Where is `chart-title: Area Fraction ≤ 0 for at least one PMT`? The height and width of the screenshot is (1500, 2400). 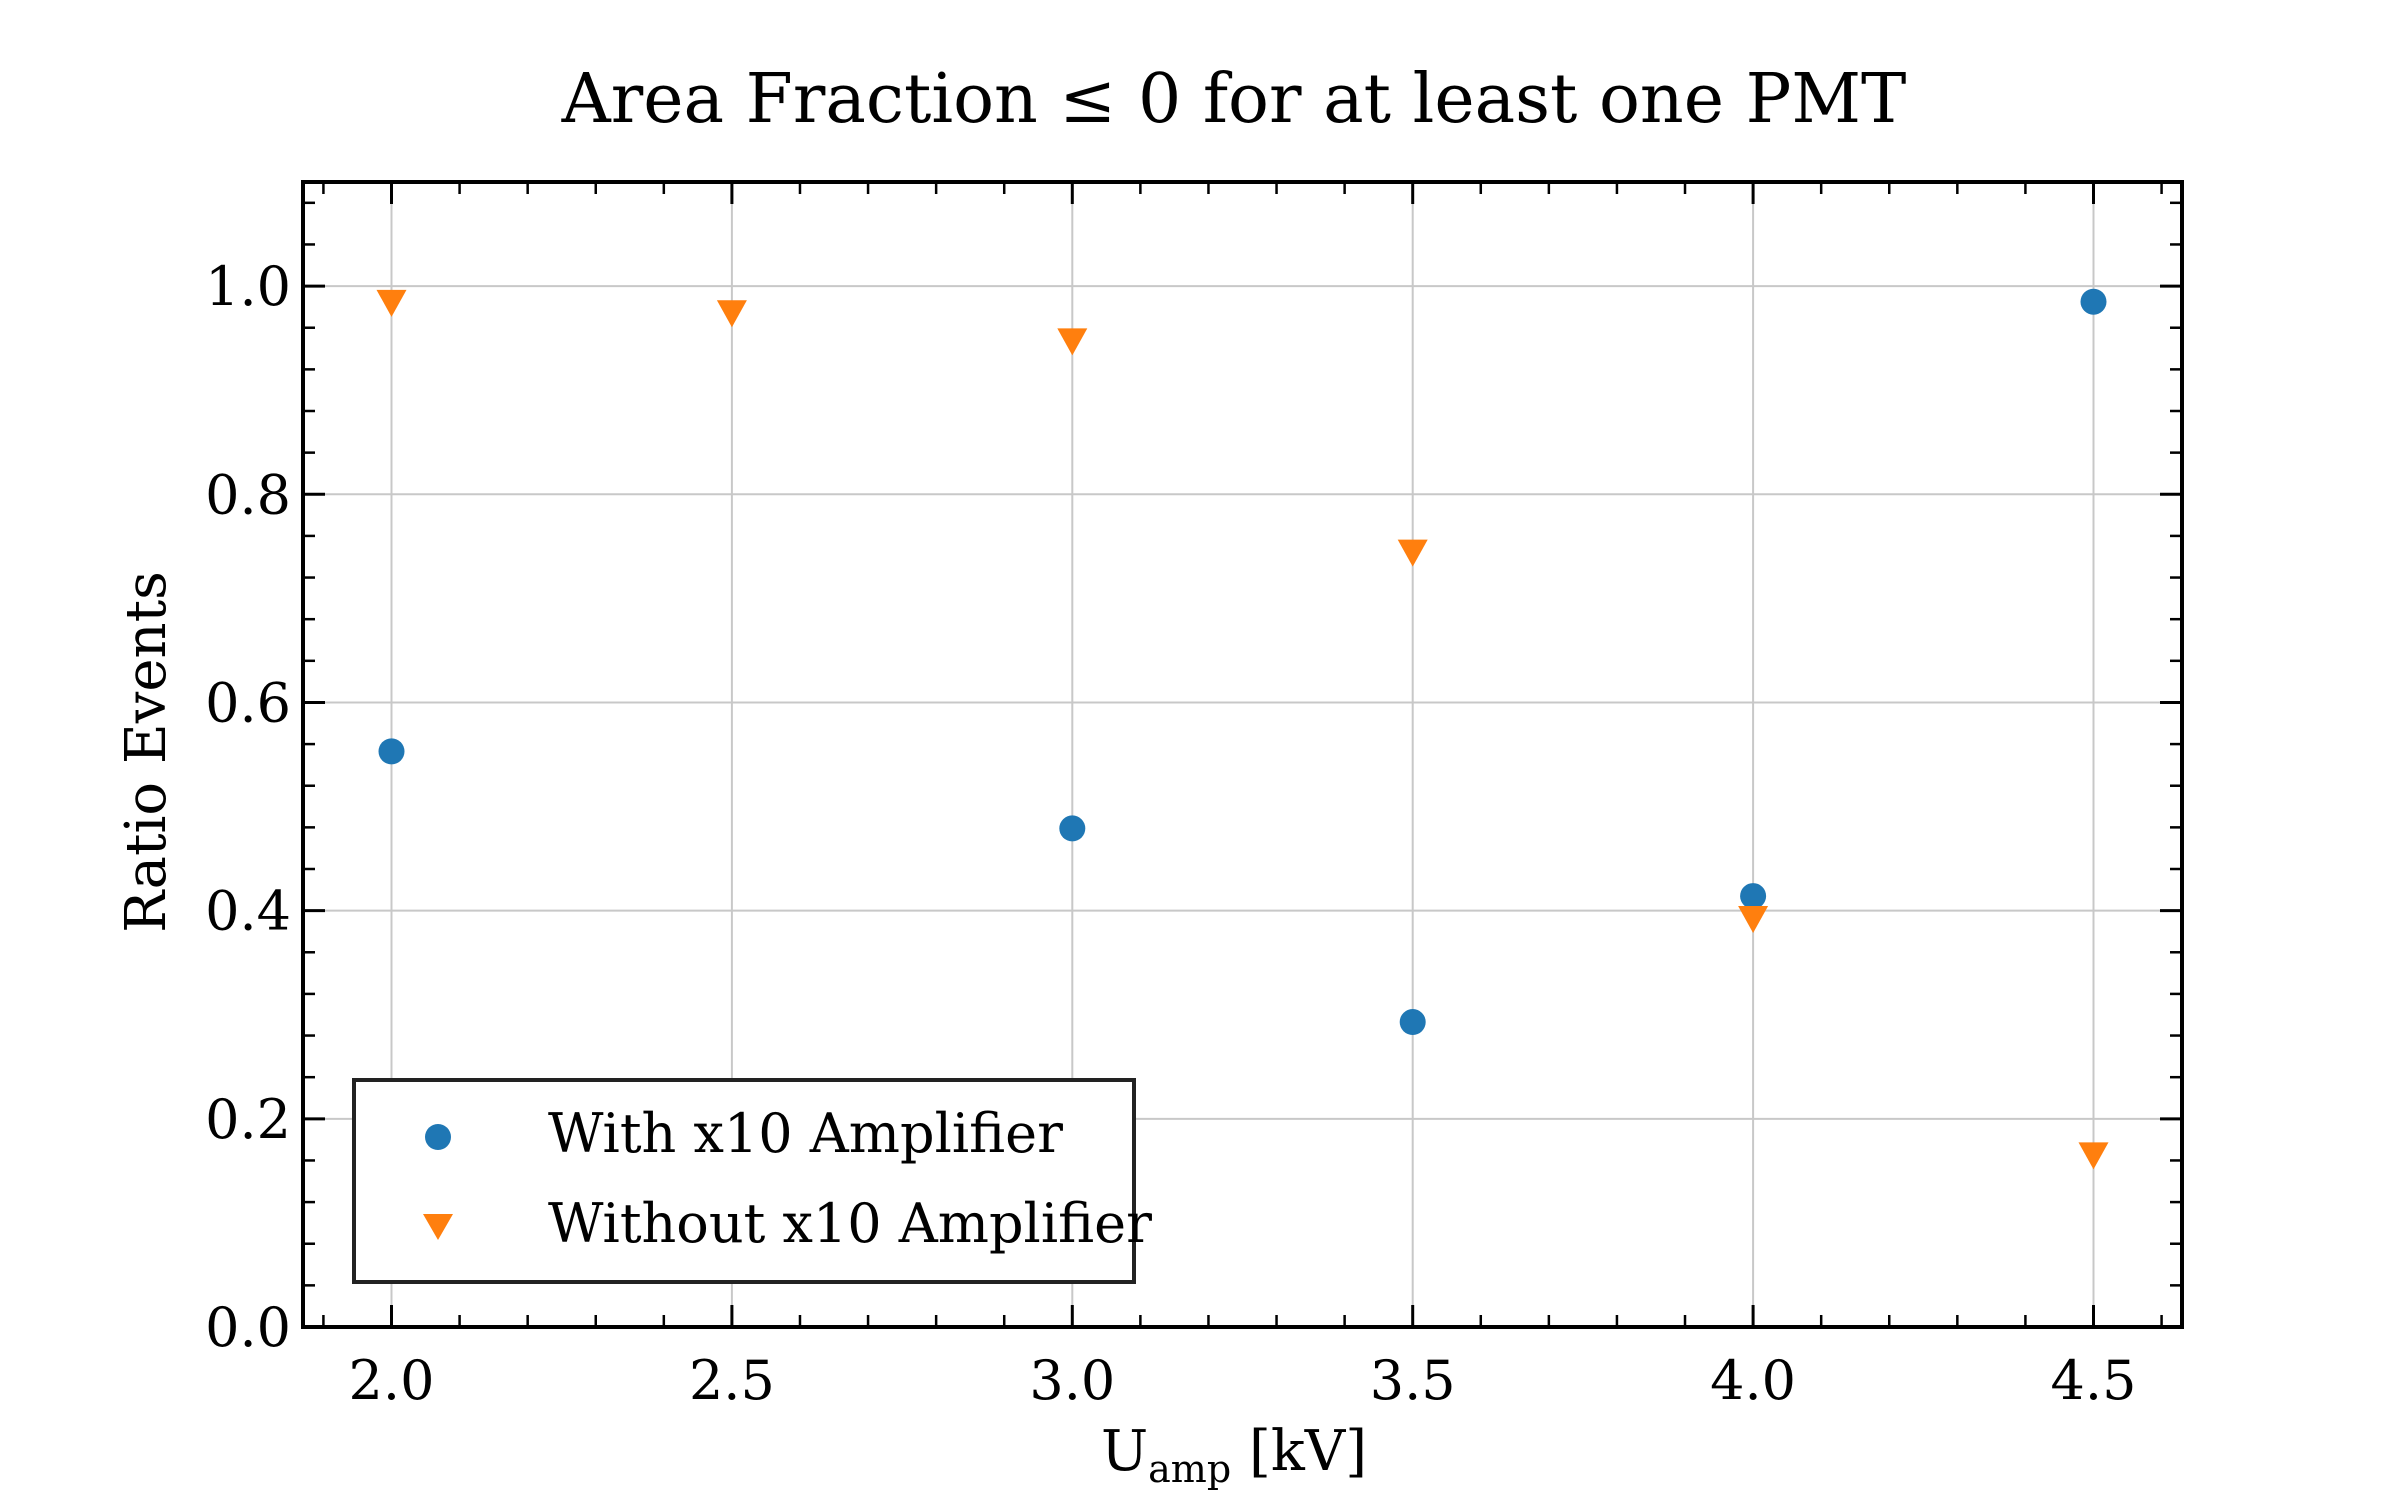
chart-title: Area Fraction ≤ 0 for at least one PMT is located at coordinates (1234, 99).